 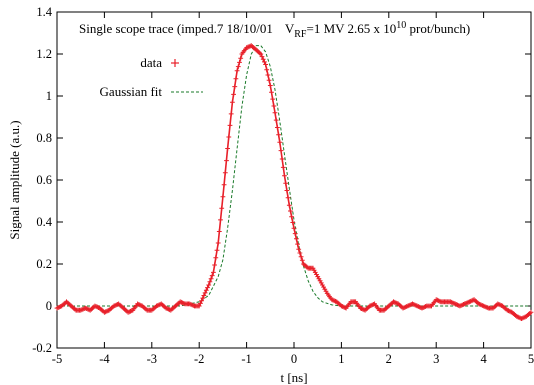 I want to click on x-tick-label: -5, so click(x=57, y=359).